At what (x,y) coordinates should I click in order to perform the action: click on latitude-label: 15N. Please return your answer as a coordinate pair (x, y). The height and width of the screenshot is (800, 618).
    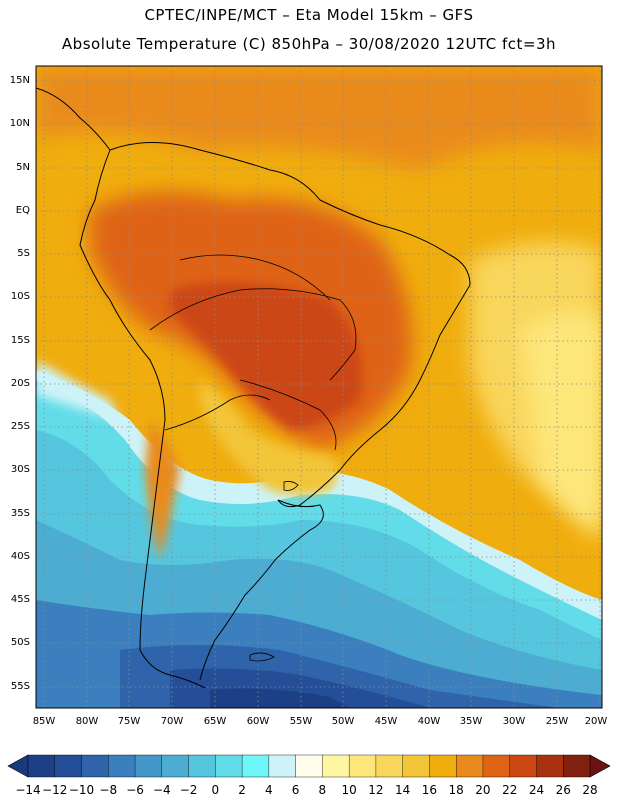
    Looking at the image, I should click on (19, 80).